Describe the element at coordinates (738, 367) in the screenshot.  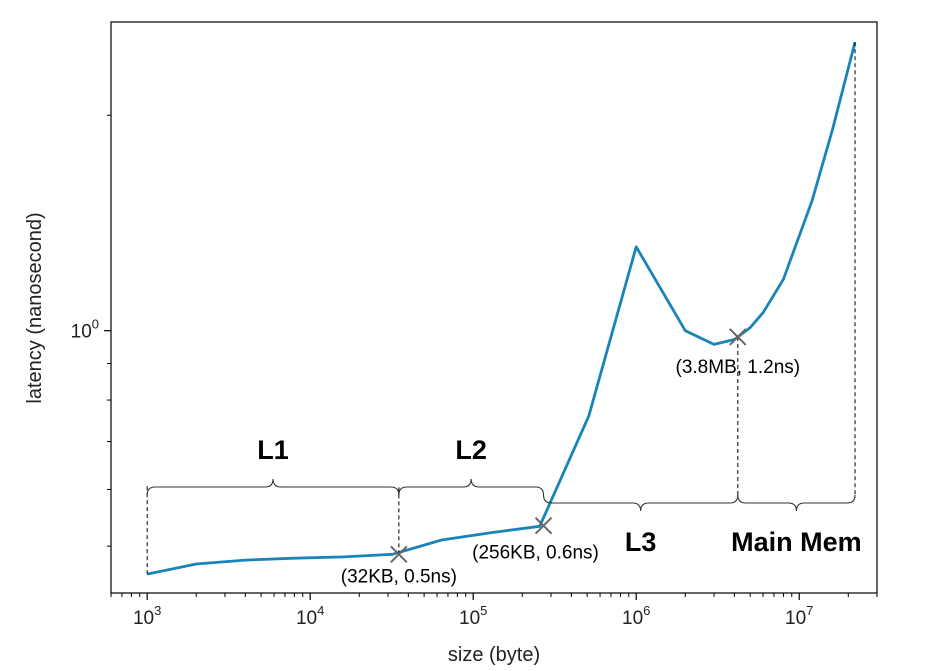
I see `annotation-label: (3.8MB, 1.2ns)` at that location.